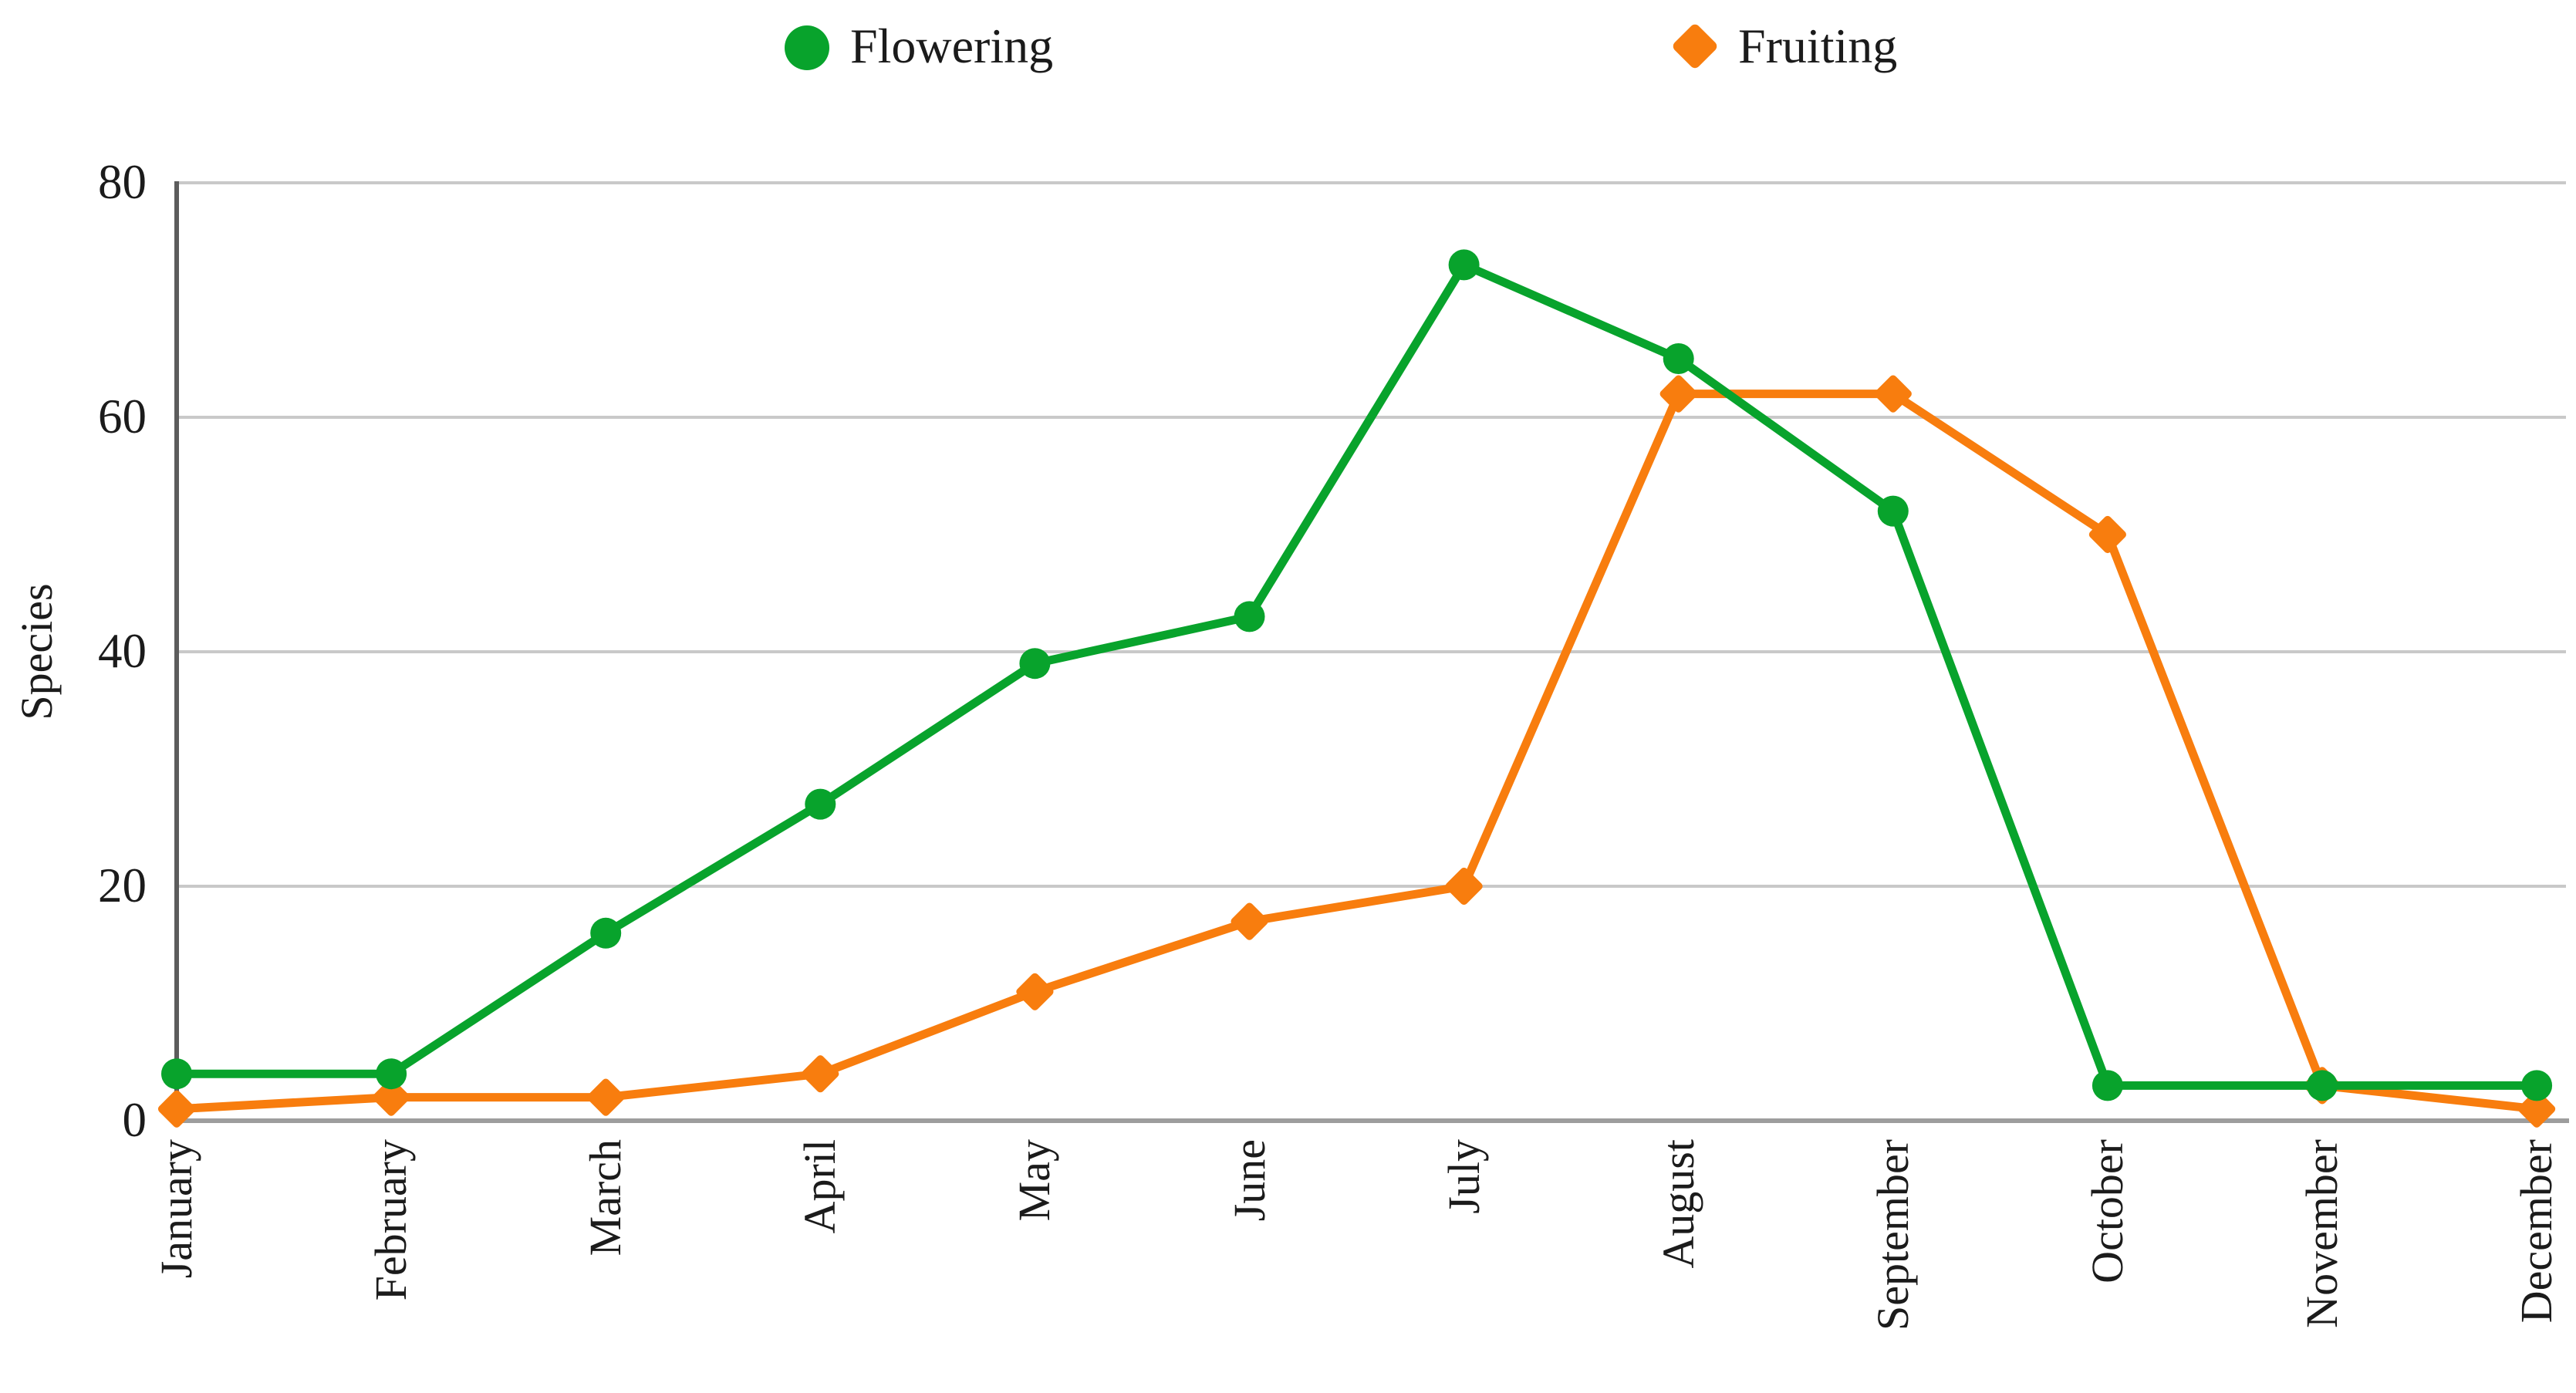  Describe the element at coordinates (2107, 1086) in the screenshot. I see `flowering-marker-october` at that location.